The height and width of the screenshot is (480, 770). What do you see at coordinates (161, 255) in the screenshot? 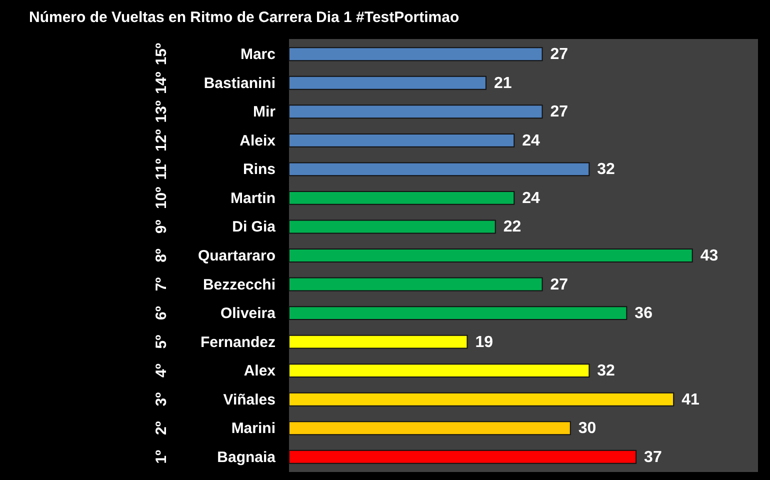
I see `text: 8º` at bounding box center [161, 255].